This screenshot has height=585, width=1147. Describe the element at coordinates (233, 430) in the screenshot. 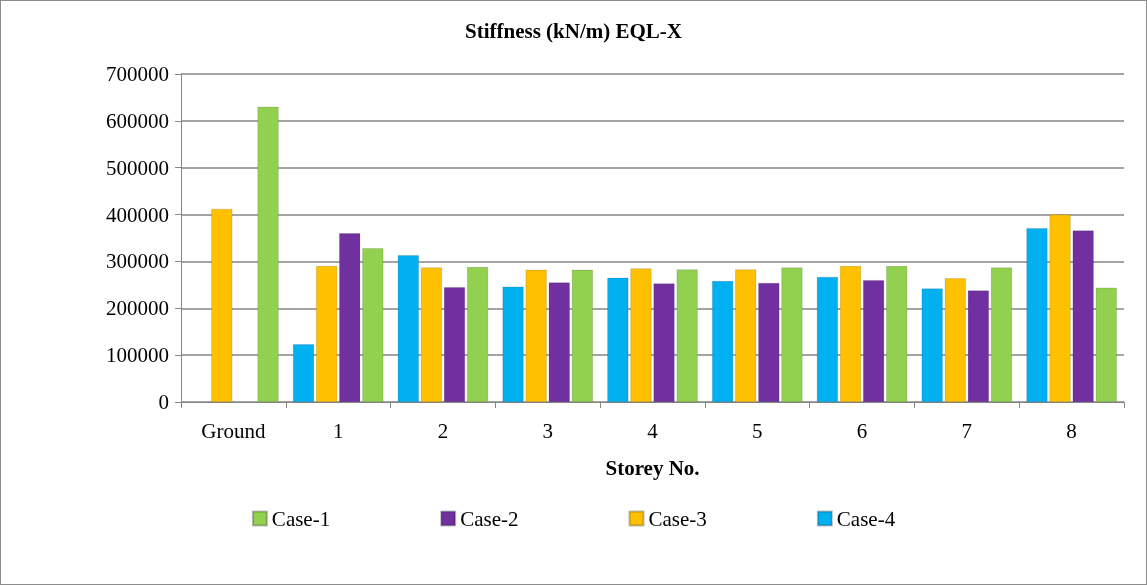

I see `x-tick-label: Ground` at that location.